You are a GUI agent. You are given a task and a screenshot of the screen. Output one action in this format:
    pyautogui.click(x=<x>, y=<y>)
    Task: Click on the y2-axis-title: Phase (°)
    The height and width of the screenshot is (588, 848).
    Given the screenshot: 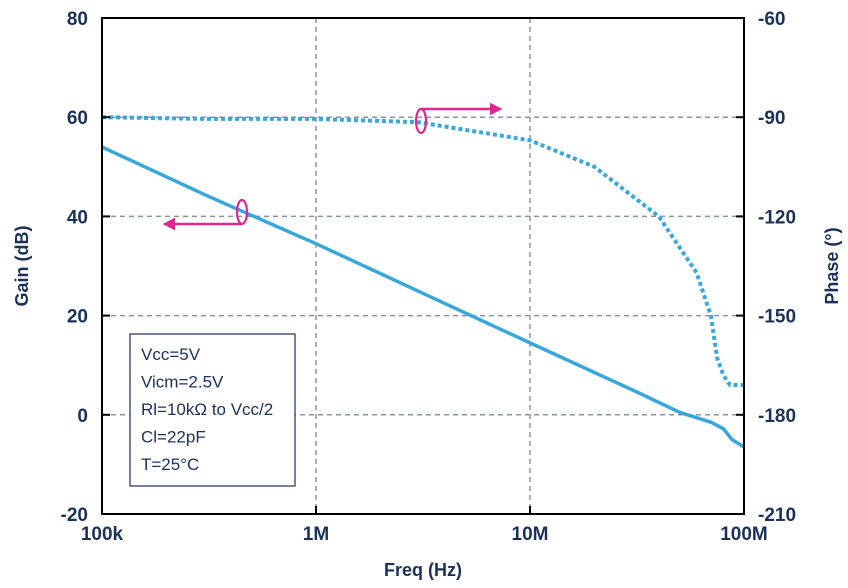 What is the action you would take?
    pyautogui.click(x=832, y=265)
    